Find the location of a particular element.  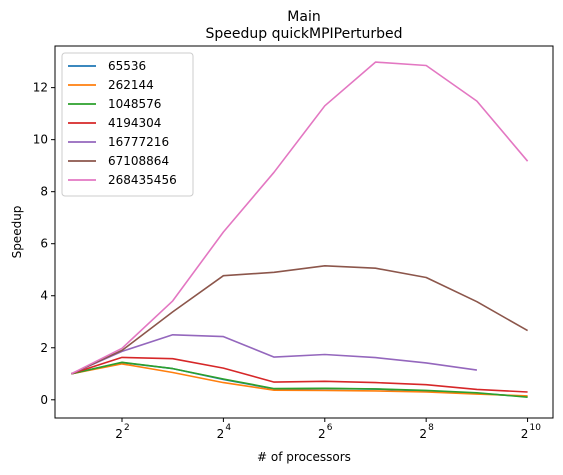

x-axis-ticks: 2 2 2 4 2 6 2 8 2 10 is located at coordinates (328, 429).